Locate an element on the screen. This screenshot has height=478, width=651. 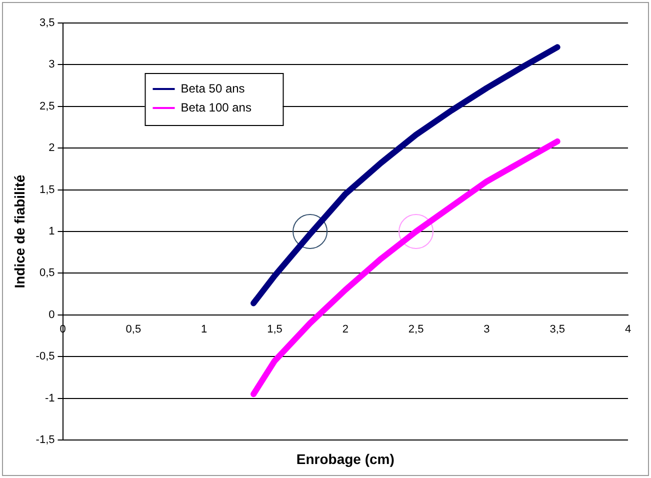
y-tick-label: 3,5 is located at coordinates (47, 23).